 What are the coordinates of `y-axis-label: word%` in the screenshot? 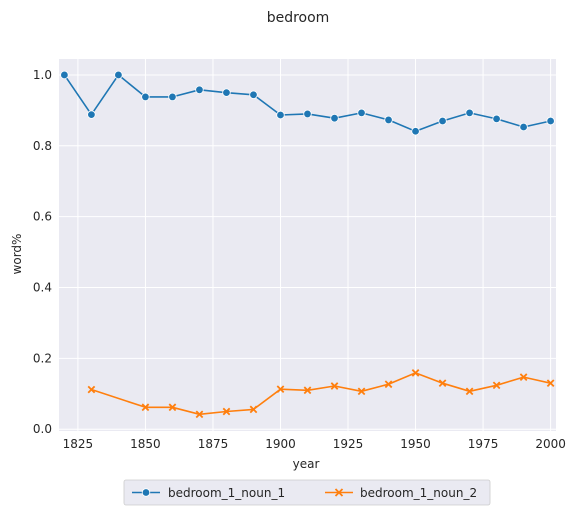 It's located at (17, 254).